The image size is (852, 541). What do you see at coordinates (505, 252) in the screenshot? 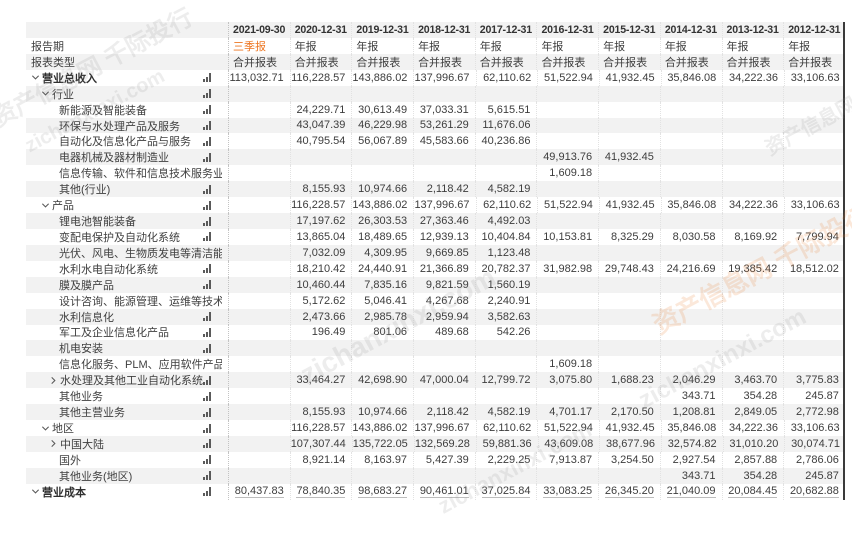
I see `cell: 1,123.48` at bounding box center [505, 252].